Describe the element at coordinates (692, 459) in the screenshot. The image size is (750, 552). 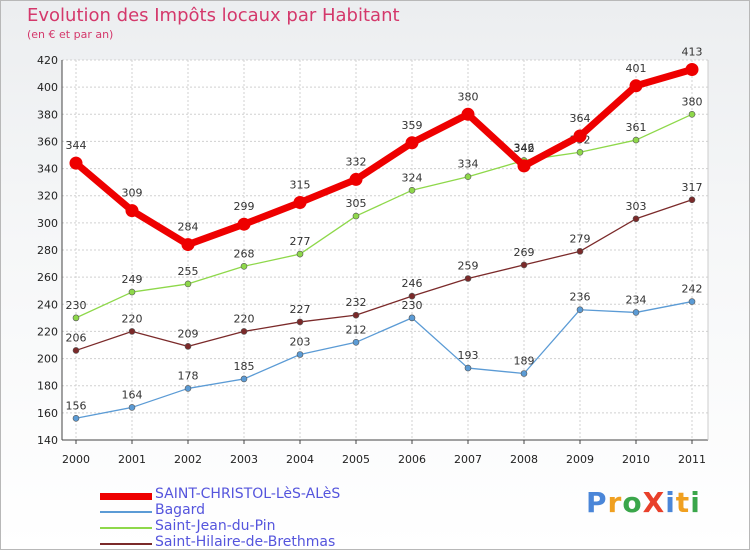
I see `x-tick-label: 2011` at that location.